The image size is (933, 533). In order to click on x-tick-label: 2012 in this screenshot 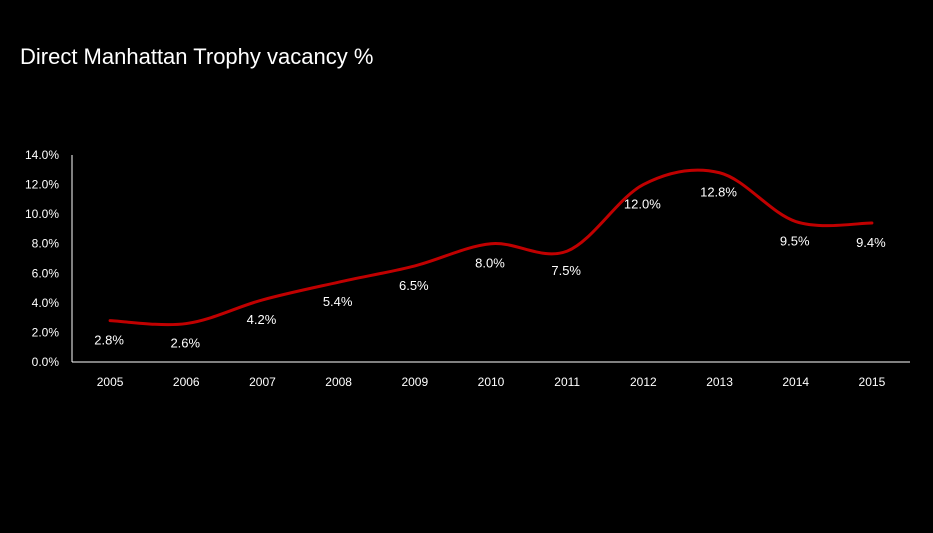, I will do `click(643, 382)`.